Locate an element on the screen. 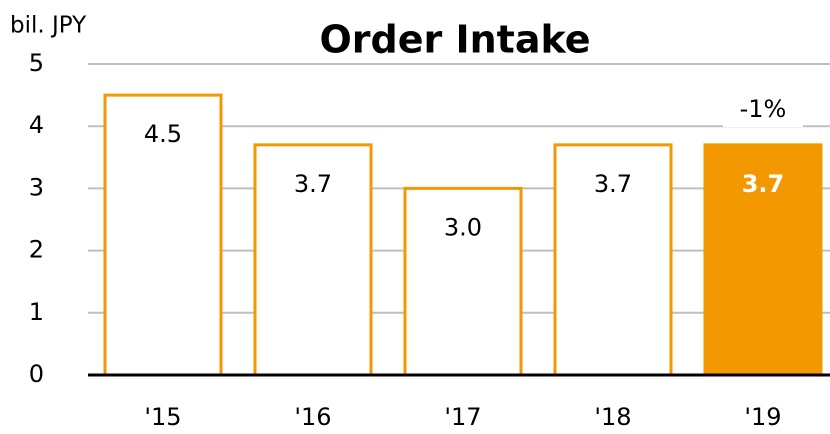 This screenshot has height=434, width=830. y-axis-label: bil. JPY is located at coordinates (48, 26).